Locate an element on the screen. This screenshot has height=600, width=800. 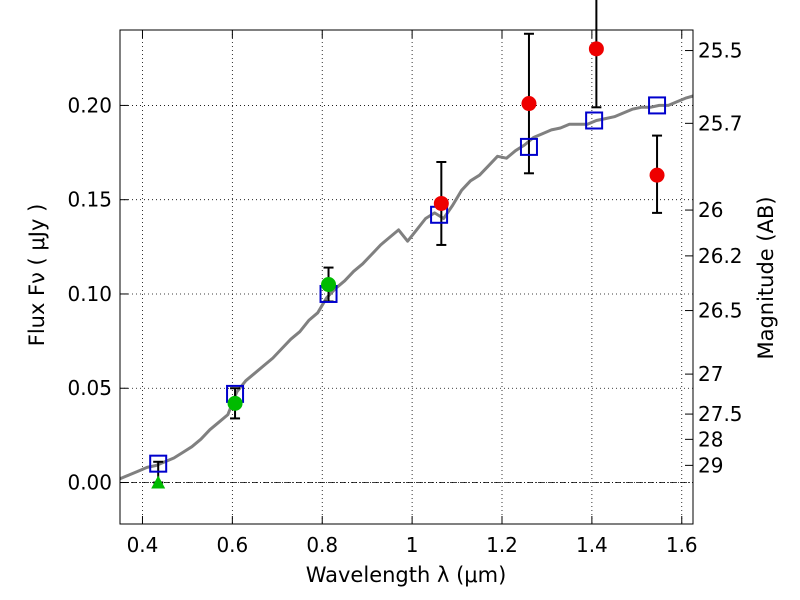
y2-tick-label: 26.5 is located at coordinates (720, 311).